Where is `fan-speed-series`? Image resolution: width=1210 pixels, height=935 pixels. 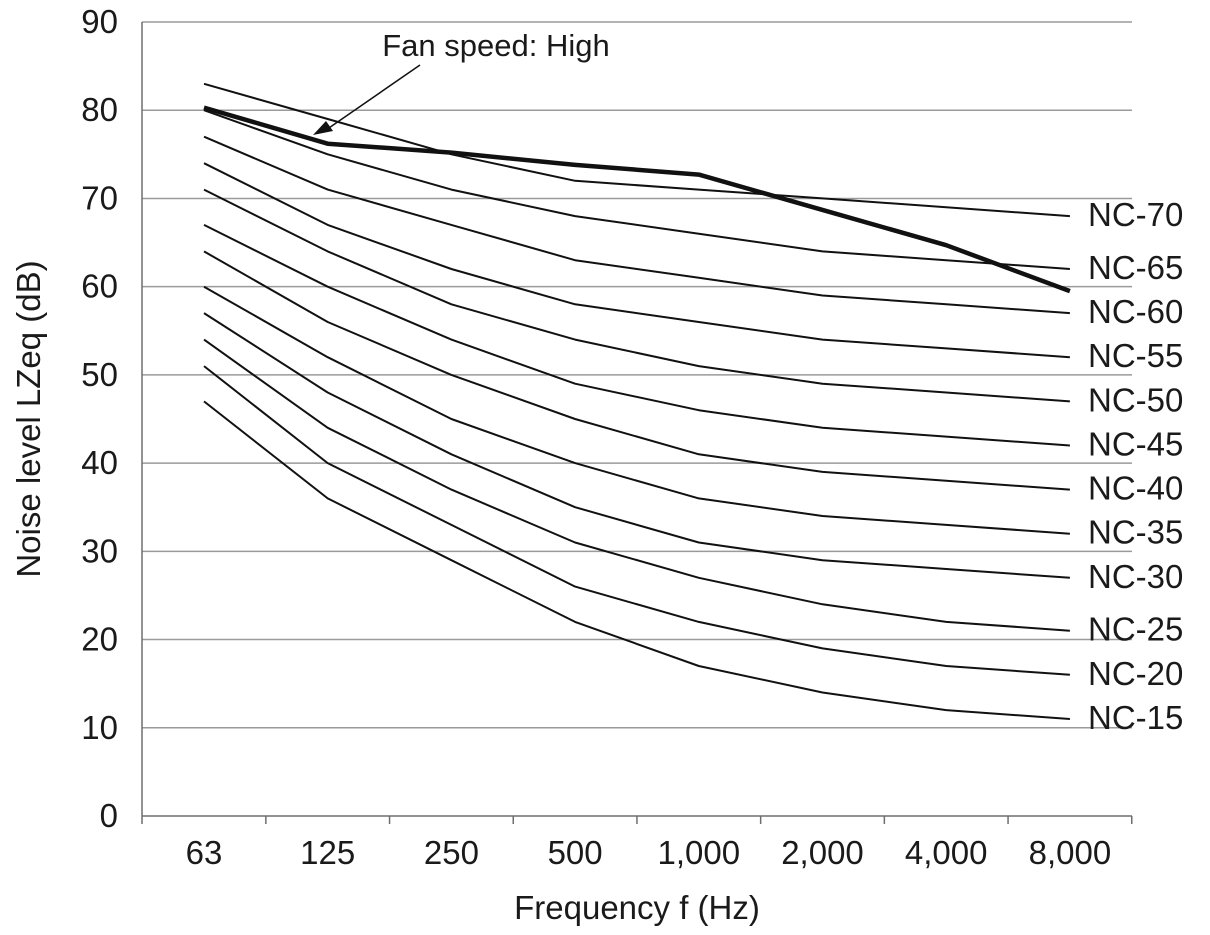
fan-speed-series is located at coordinates (637, 199).